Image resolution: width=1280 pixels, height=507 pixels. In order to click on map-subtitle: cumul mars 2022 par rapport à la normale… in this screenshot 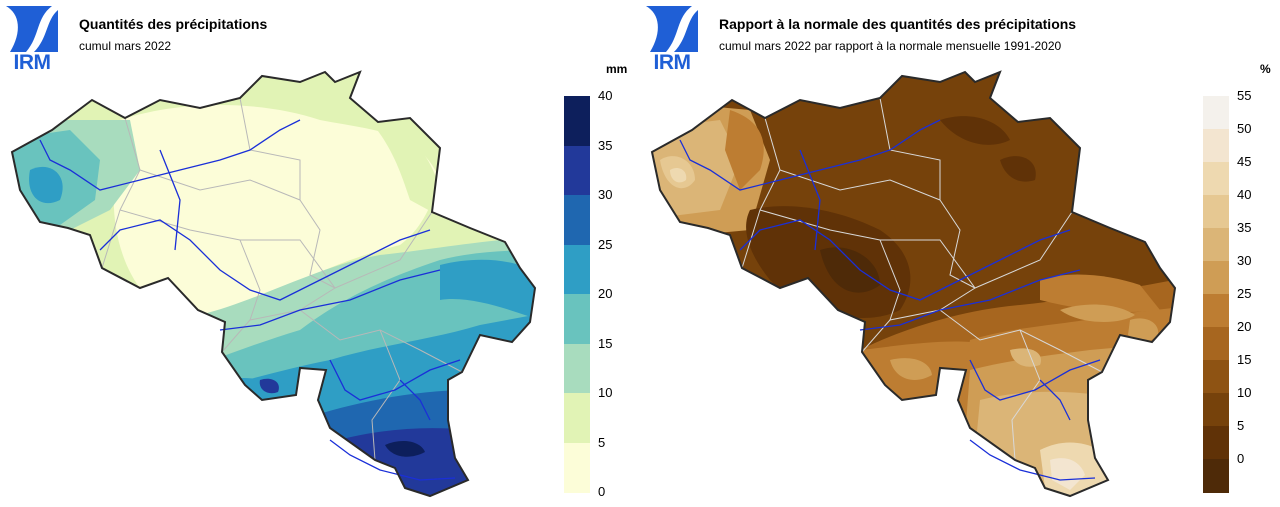, I will do `click(890, 46)`.